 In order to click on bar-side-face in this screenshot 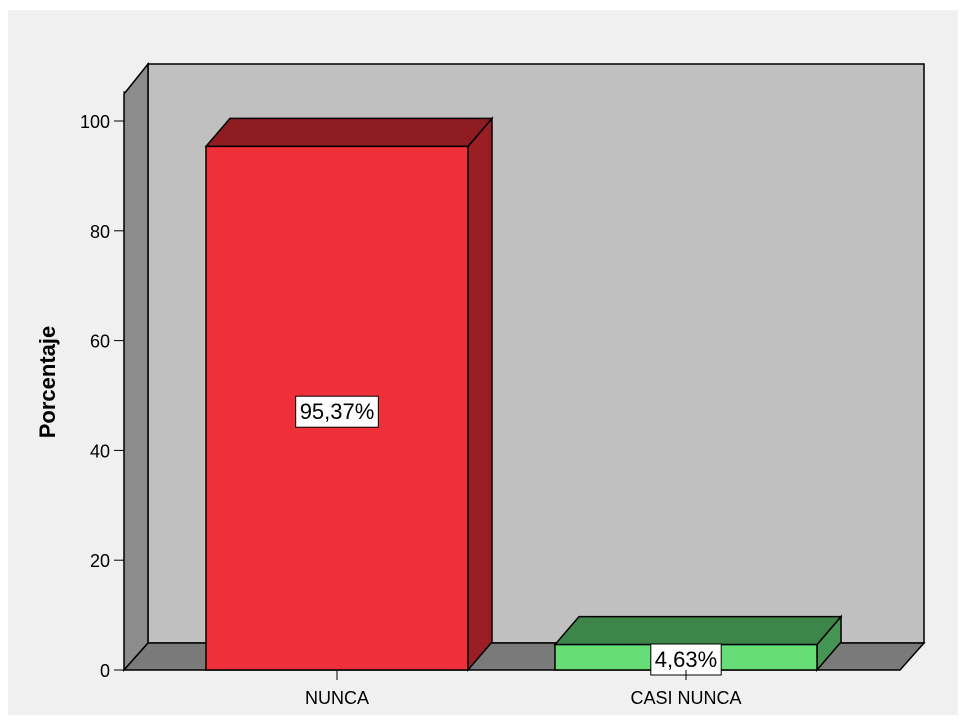, I will do `click(480, 394)`.